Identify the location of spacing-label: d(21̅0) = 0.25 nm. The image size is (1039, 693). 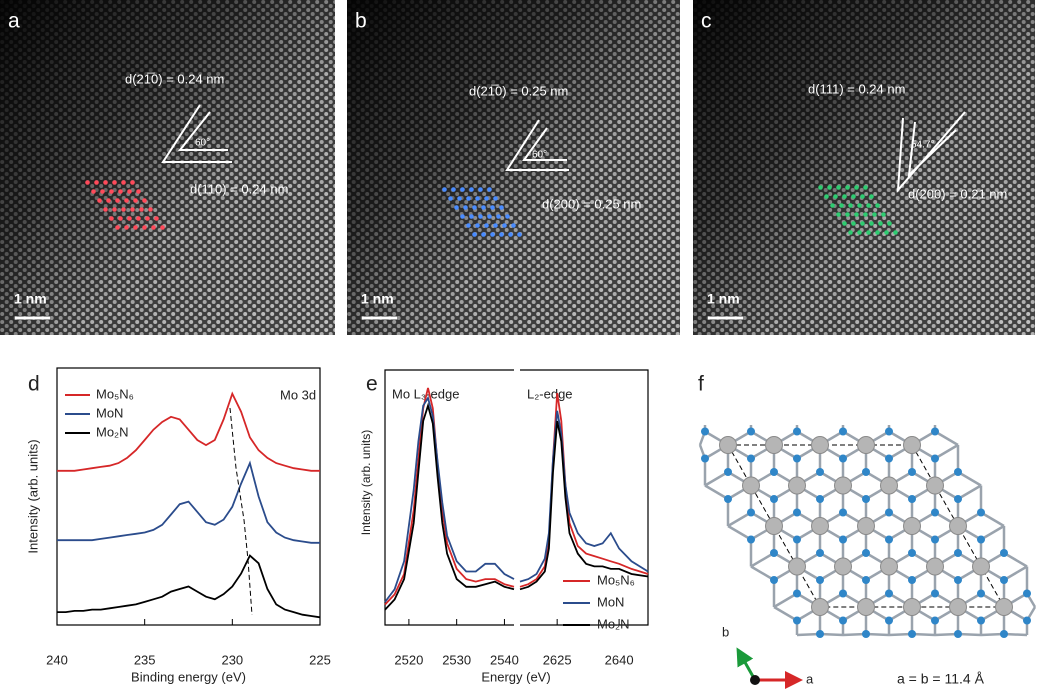
(518, 90).